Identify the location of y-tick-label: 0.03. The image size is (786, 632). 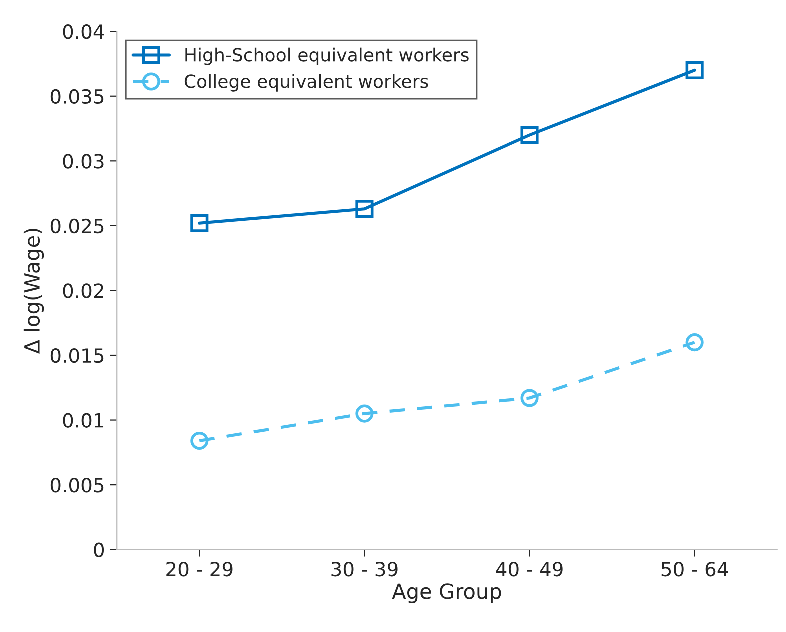
(83, 161).